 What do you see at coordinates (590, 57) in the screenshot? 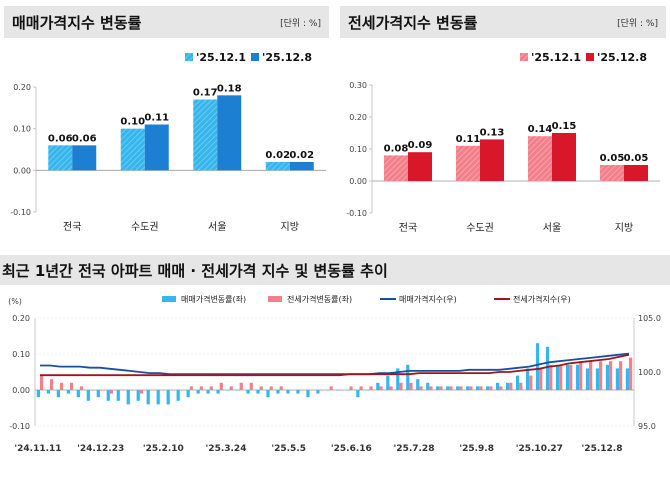
I see `lease-legend-swatch` at bounding box center [590, 57].